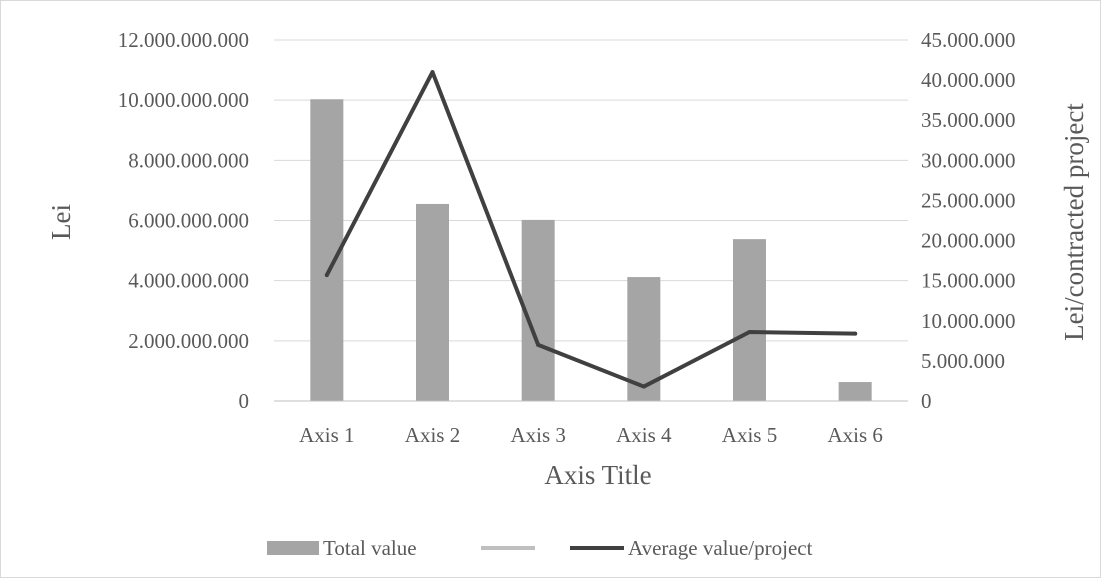  Describe the element at coordinates (968, 200) in the screenshot. I see `right-axis-tick-label: 25.000.000` at that location.